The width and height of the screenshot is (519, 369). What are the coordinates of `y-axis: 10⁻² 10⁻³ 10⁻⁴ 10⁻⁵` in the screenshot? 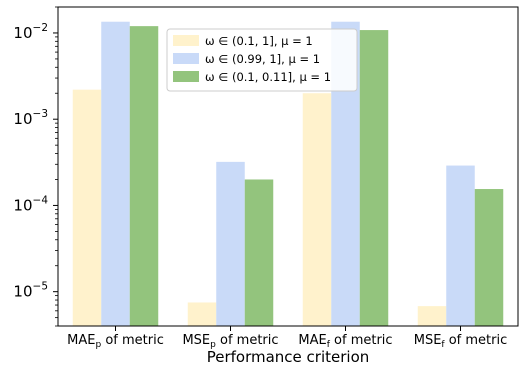 It's located at (35, 166).